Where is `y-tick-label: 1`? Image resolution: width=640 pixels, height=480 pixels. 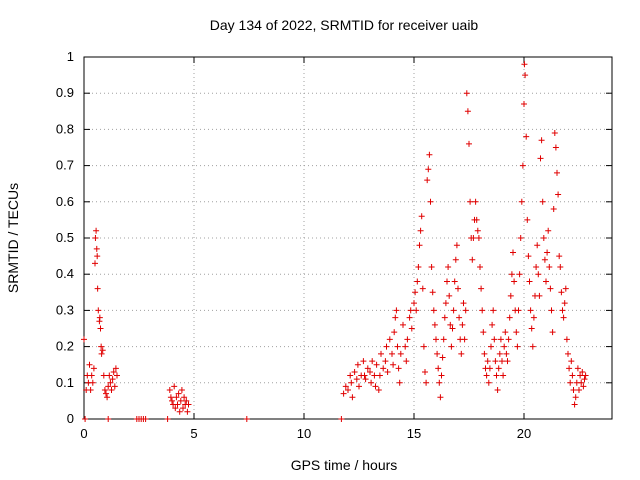
y-tick-label: 1 is located at coordinates (70, 56).